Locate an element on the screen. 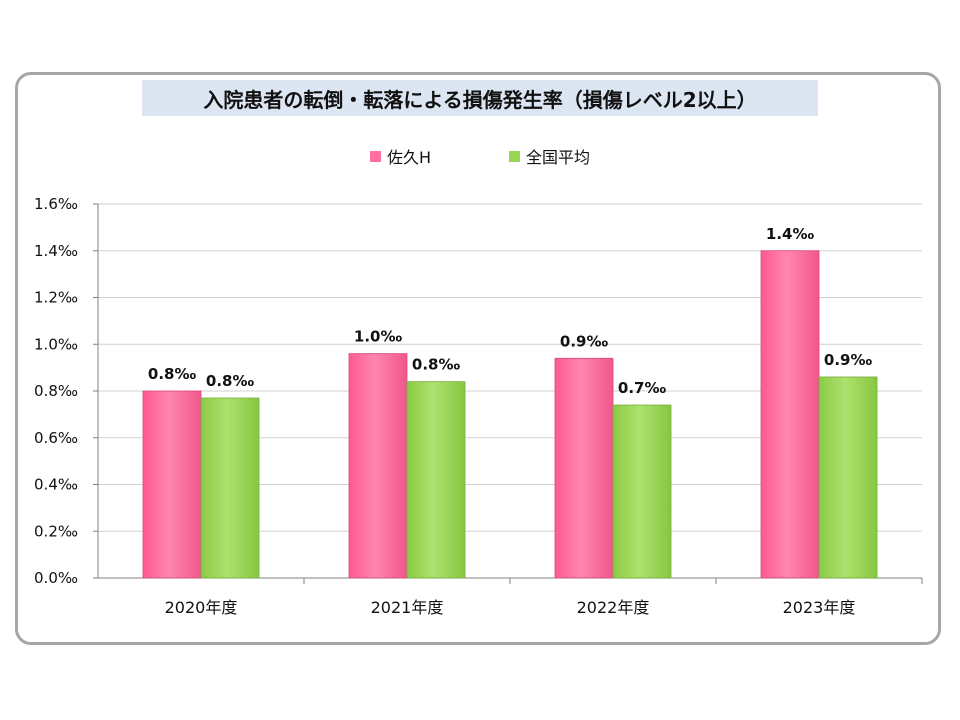  y-tick-label: 0.4‰ is located at coordinates (56, 485).